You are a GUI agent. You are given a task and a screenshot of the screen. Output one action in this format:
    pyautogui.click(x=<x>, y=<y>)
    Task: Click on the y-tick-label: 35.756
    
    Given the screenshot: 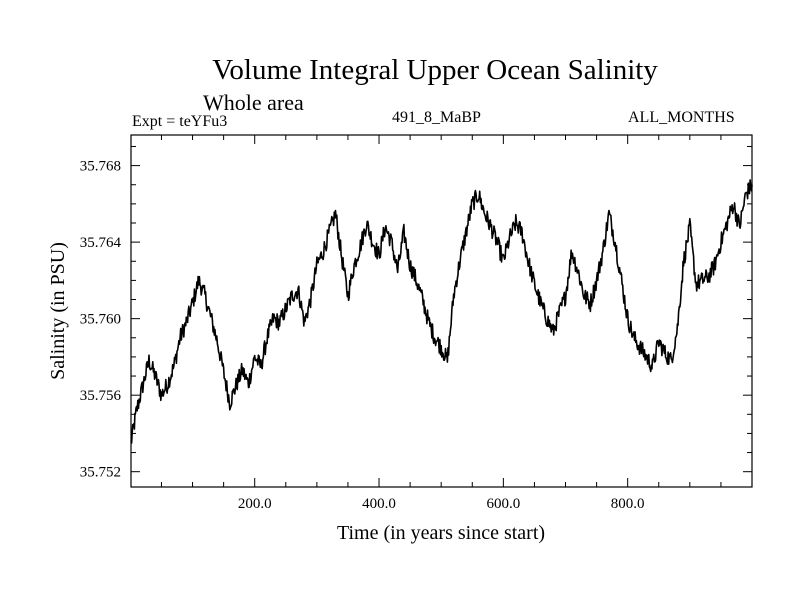 What is the action you would take?
    pyautogui.click(x=101, y=396)
    